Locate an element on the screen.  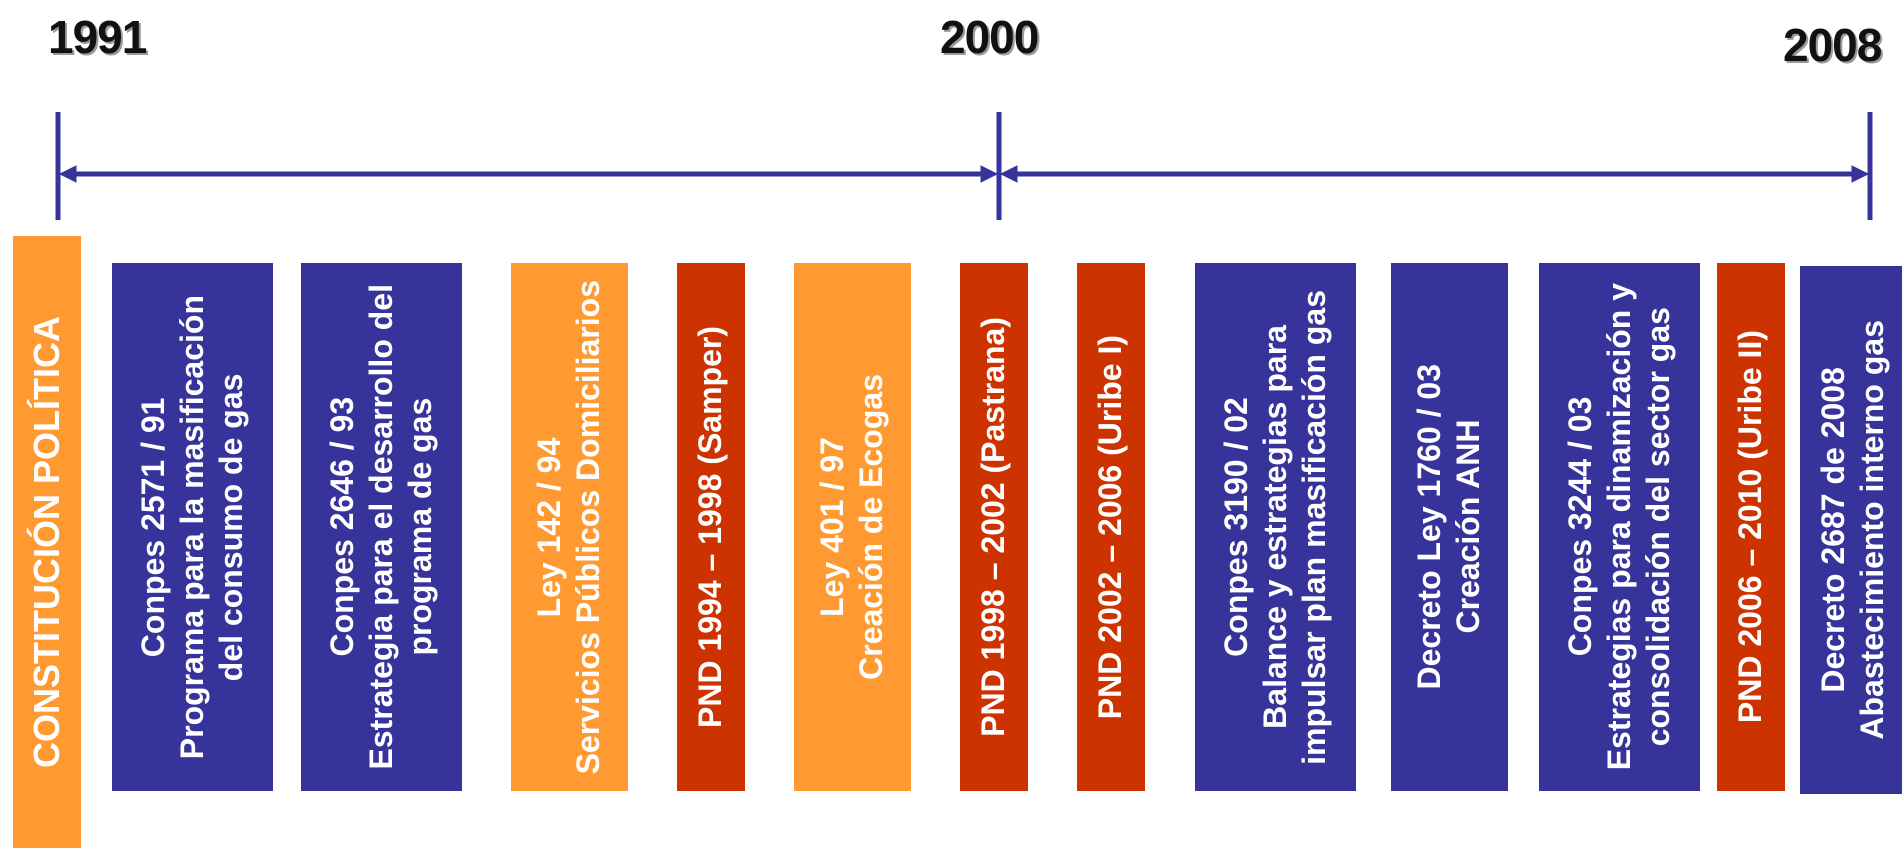
bar-line: Estrategia para el desarrollo del is located at coordinates (380, 527).